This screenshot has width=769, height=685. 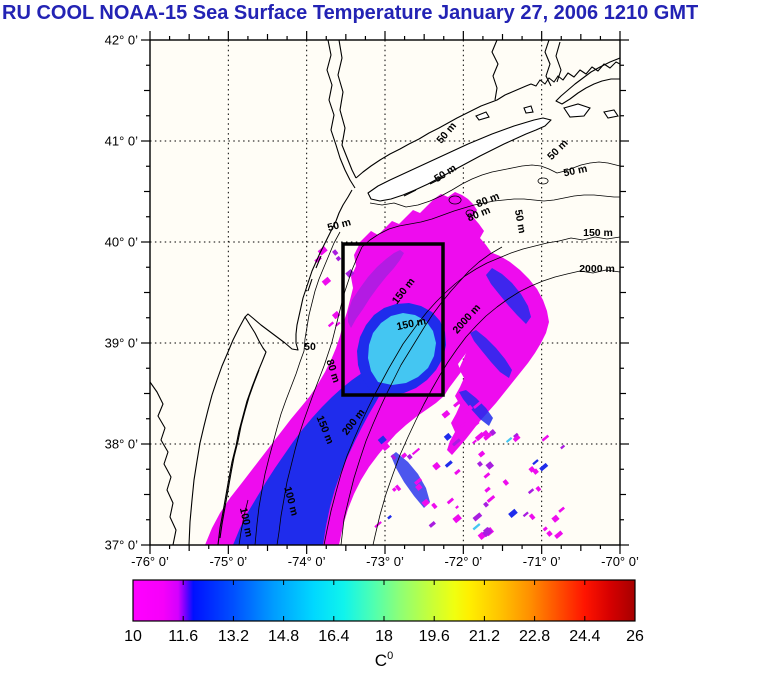 What do you see at coordinates (122, 545) in the screenshot?
I see `lat-axis-label: 37° 0’` at bounding box center [122, 545].